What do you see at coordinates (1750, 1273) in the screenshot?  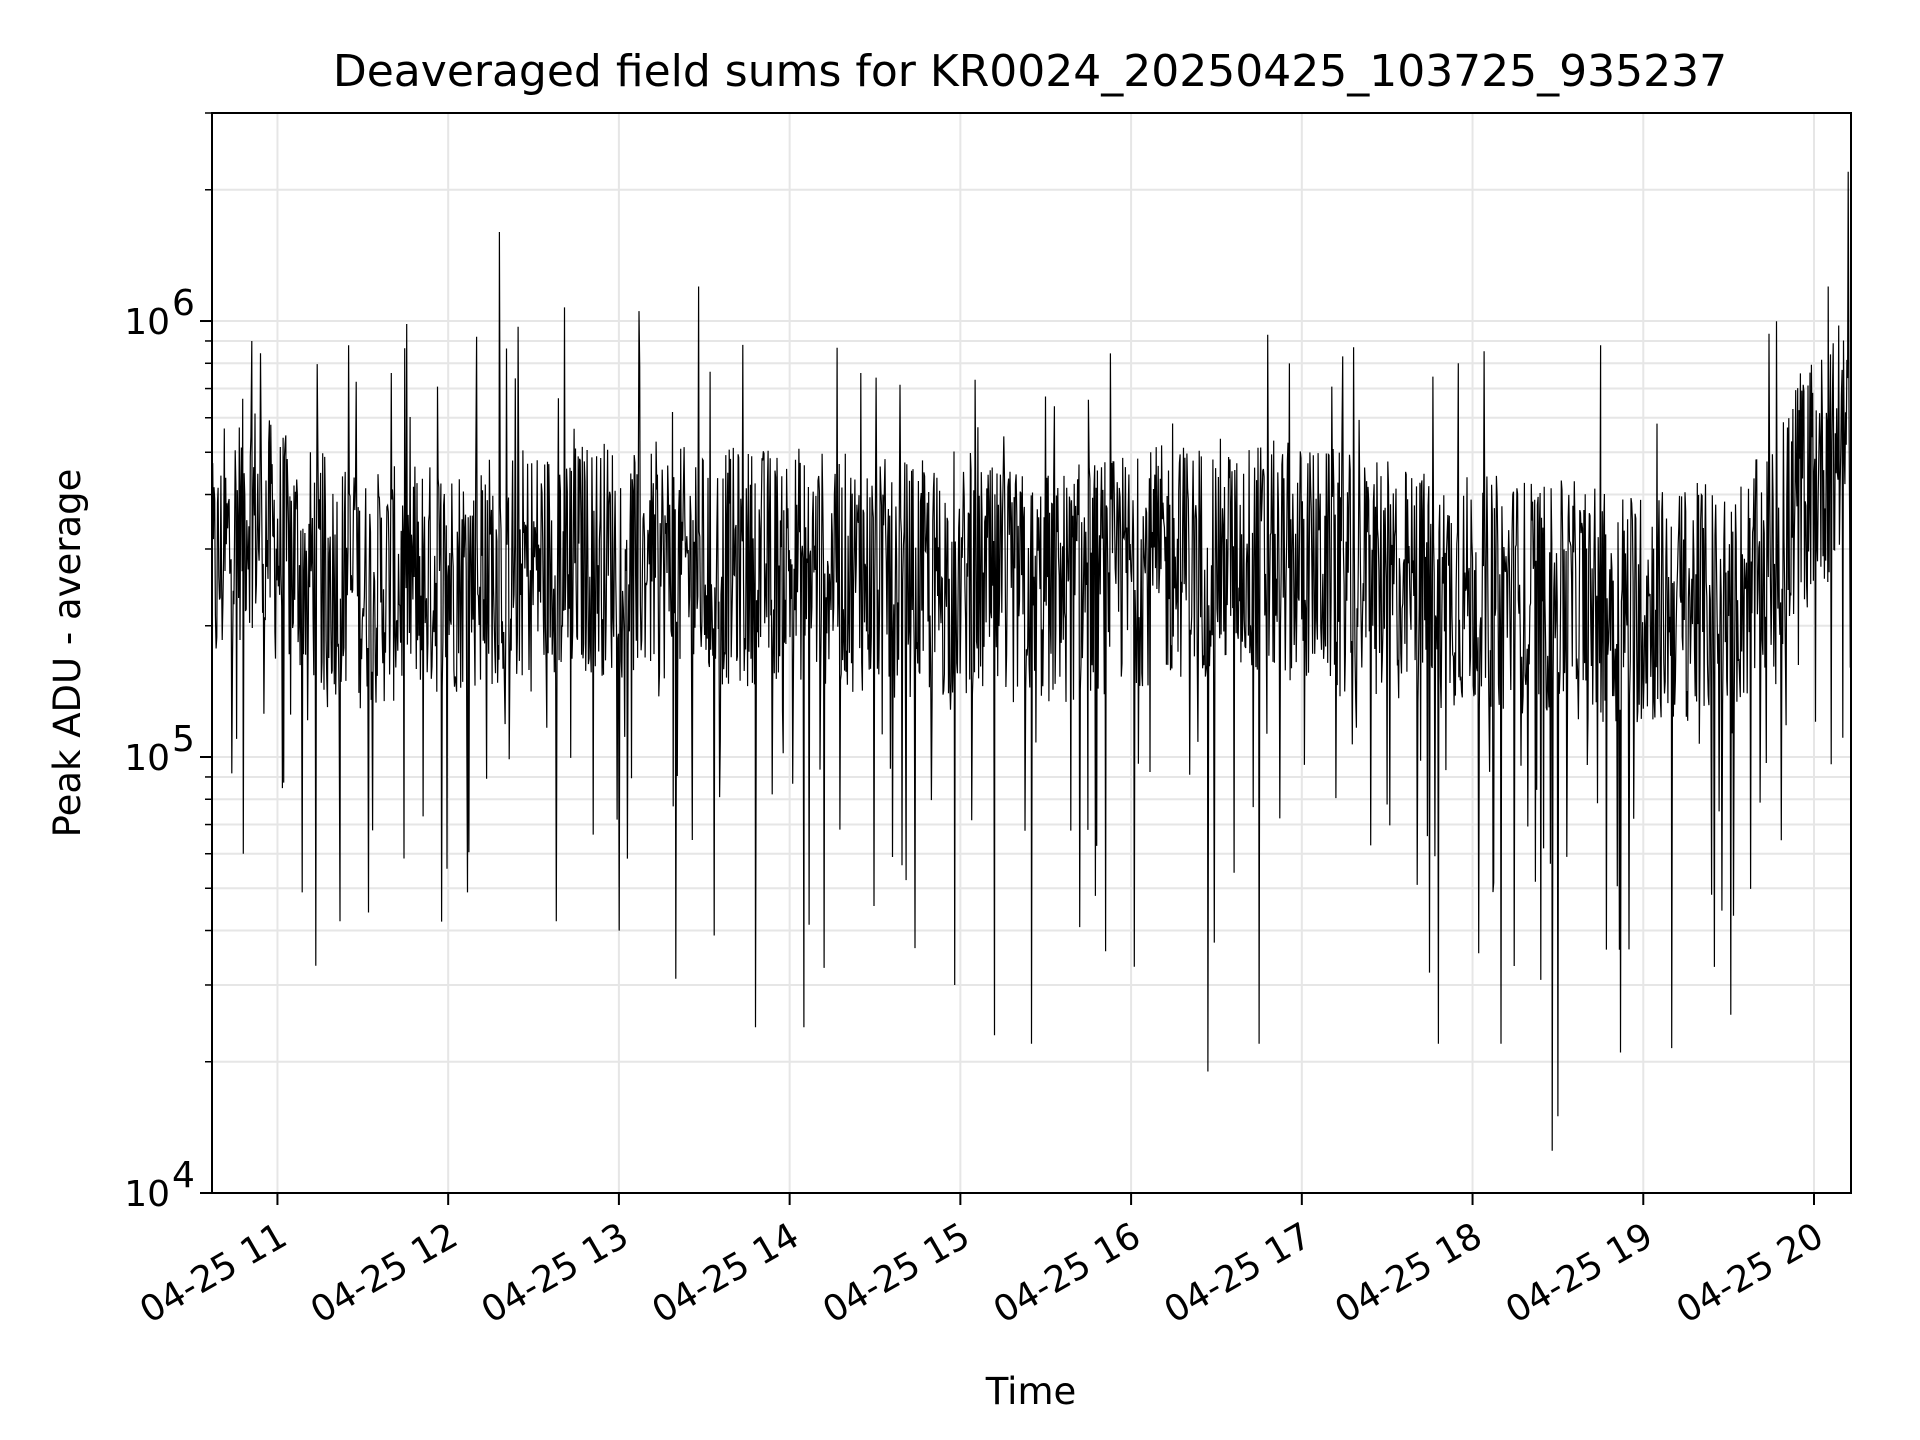 I see `x-tick-label: 04-25 20` at bounding box center [1750, 1273].